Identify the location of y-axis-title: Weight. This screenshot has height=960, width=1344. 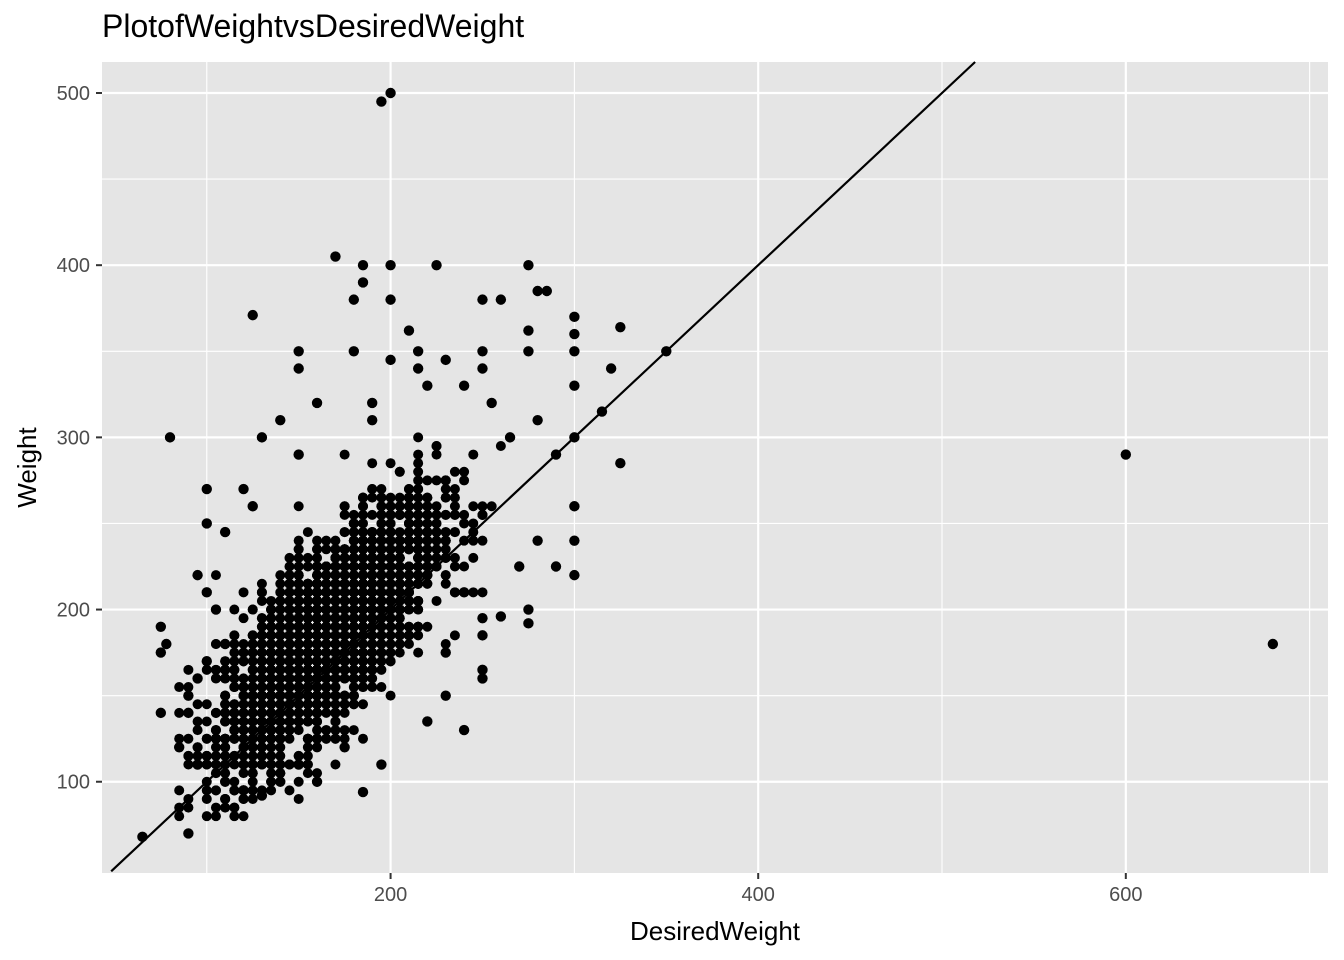
(27, 467).